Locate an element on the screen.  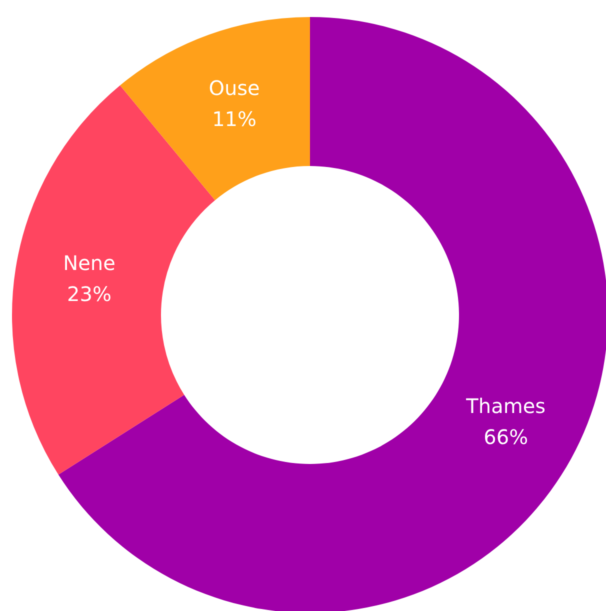
slice-label: Nene is located at coordinates (89, 263).